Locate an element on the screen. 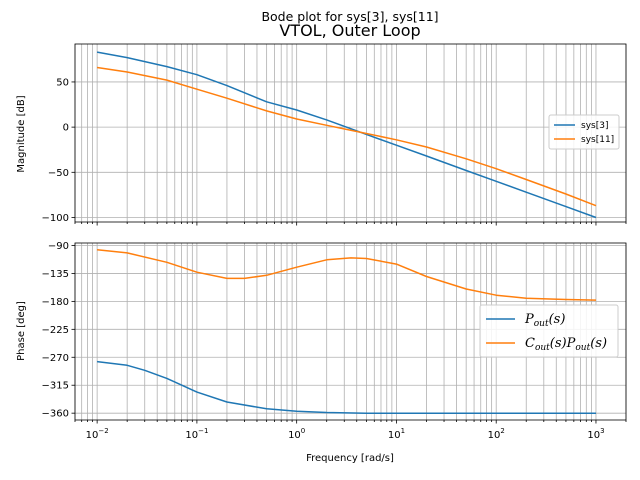  legend-label-sys3: sys[3] is located at coordinates (594, 126).